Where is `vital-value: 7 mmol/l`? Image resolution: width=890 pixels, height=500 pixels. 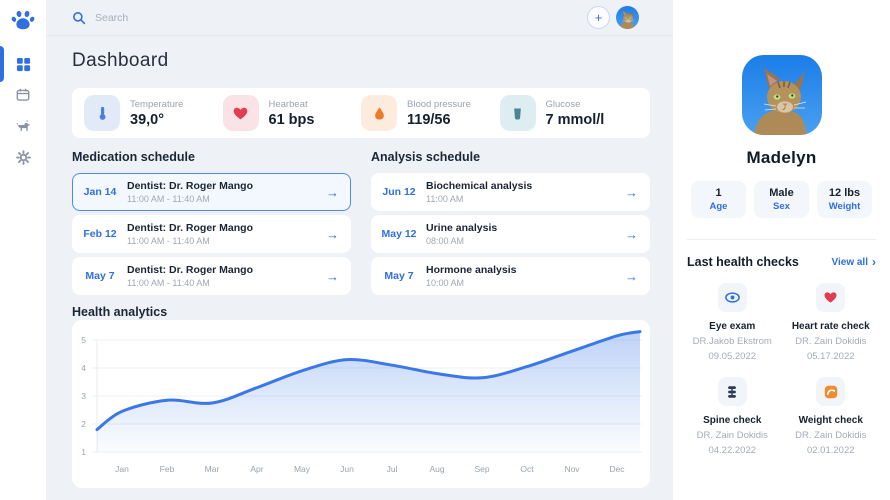 vital-value: 7 mmol/l is located at coordinates (575, 119).